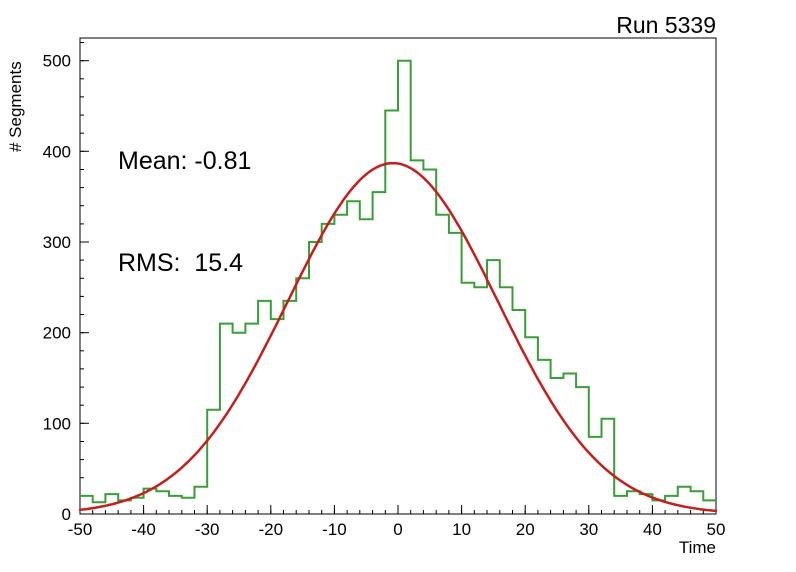  Describe the element at coordinates (397, 529) in the screenshot. I see `x-tick-label: 0` at that location.